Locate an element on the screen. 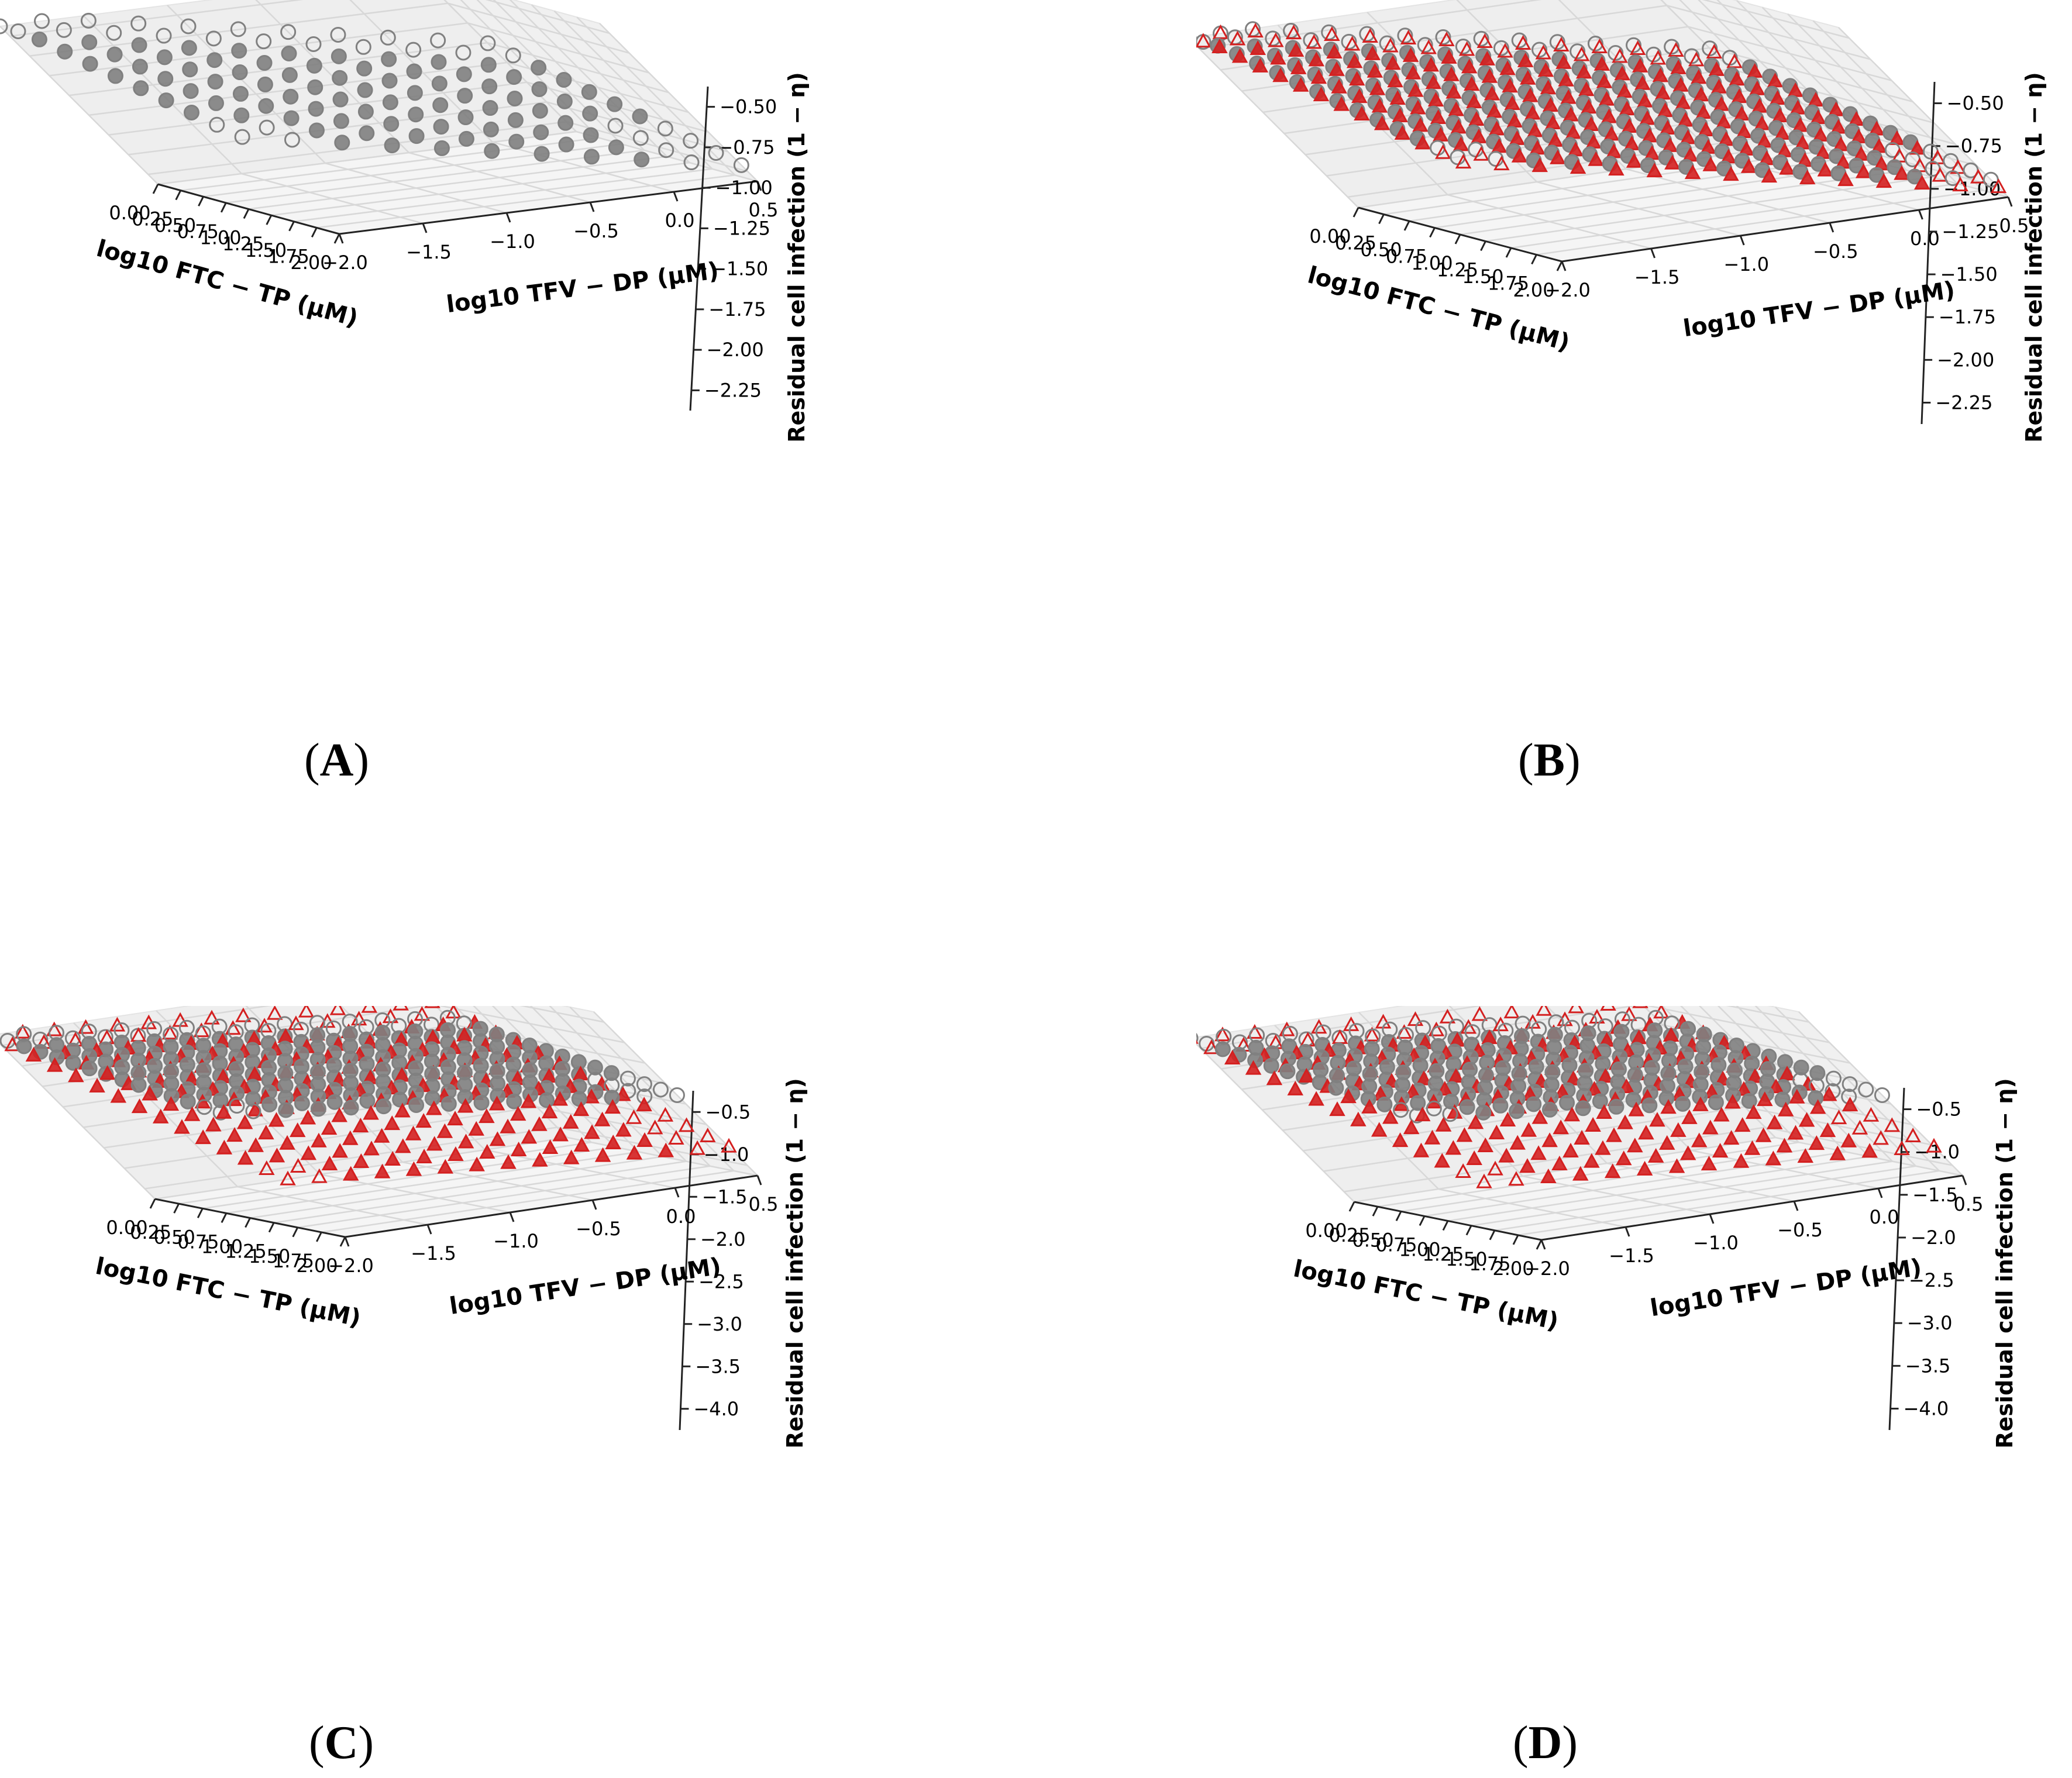 Image resolution: width=2072 pixels, height=1778 pixels. y-tick-label: 0.5 is located at coordinates (2014, 226).